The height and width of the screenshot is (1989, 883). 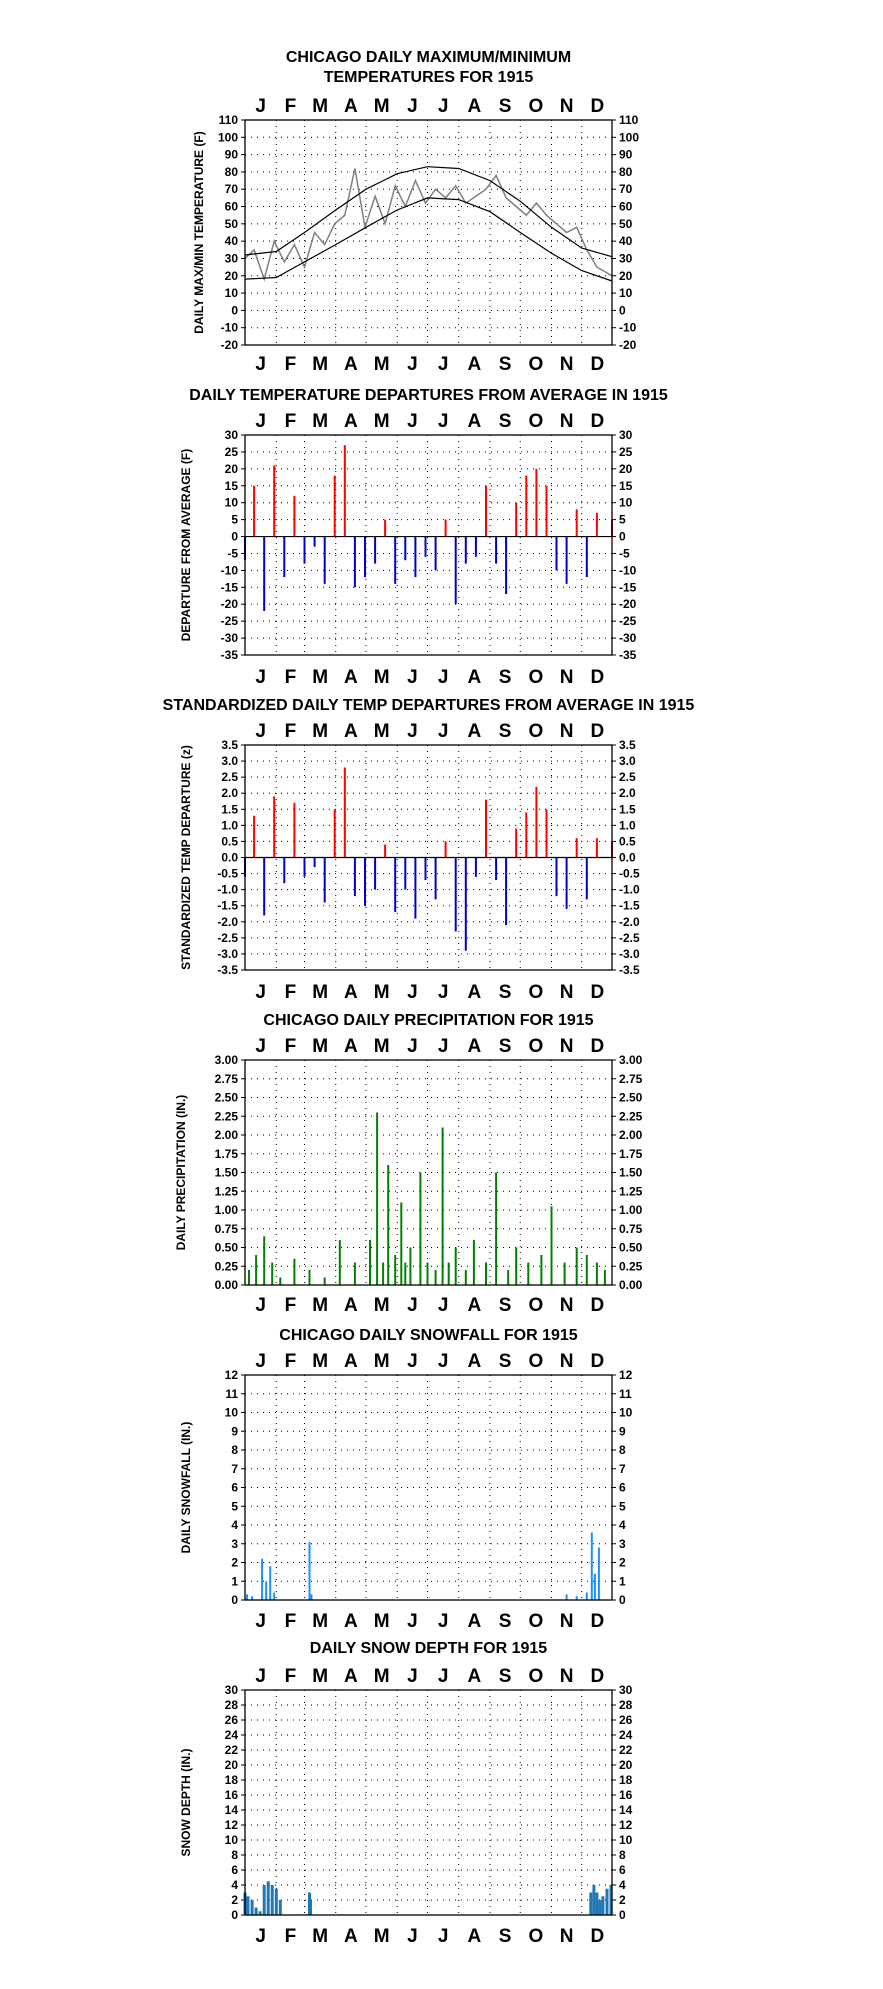 What do you see at coordinates (628, 570) in the screenshot?
I see `y-tick-label-right: -10` at bounding box center [628, 570].